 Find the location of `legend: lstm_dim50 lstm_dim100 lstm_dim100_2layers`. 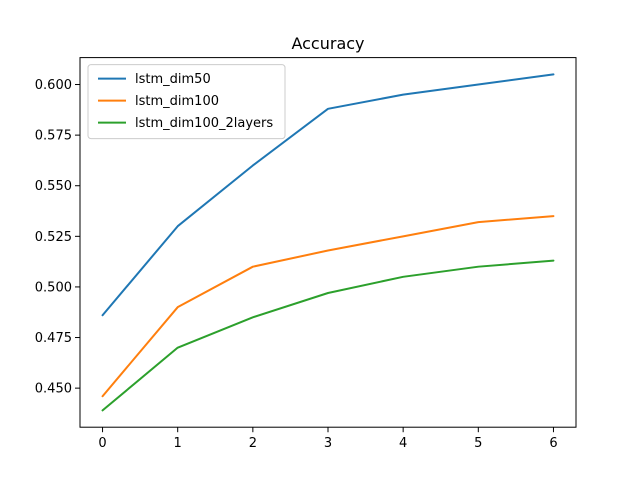

legend: lstm_dim50 lstm_dim100 lstm_dim100_2layers is located at coordinates (186, 102).